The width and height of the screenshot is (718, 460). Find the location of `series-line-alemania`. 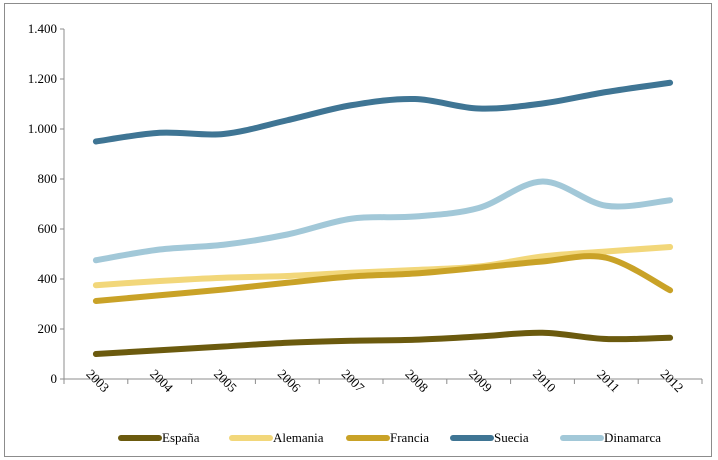

series-line-alemania is located at coordinates (383, 266).